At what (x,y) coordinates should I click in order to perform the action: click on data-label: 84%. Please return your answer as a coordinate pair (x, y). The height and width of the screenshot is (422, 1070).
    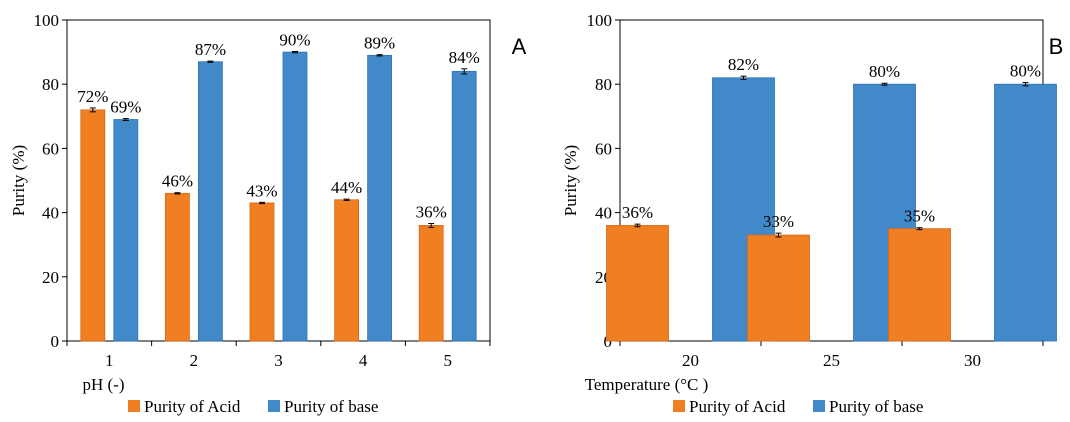
    Looking at the image, I should click on (464, 57).